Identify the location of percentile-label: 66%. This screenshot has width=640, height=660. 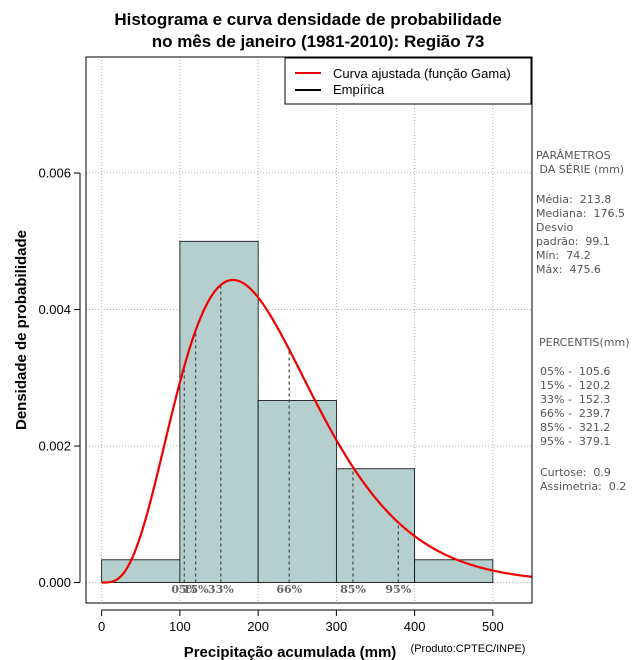
(289, 589).